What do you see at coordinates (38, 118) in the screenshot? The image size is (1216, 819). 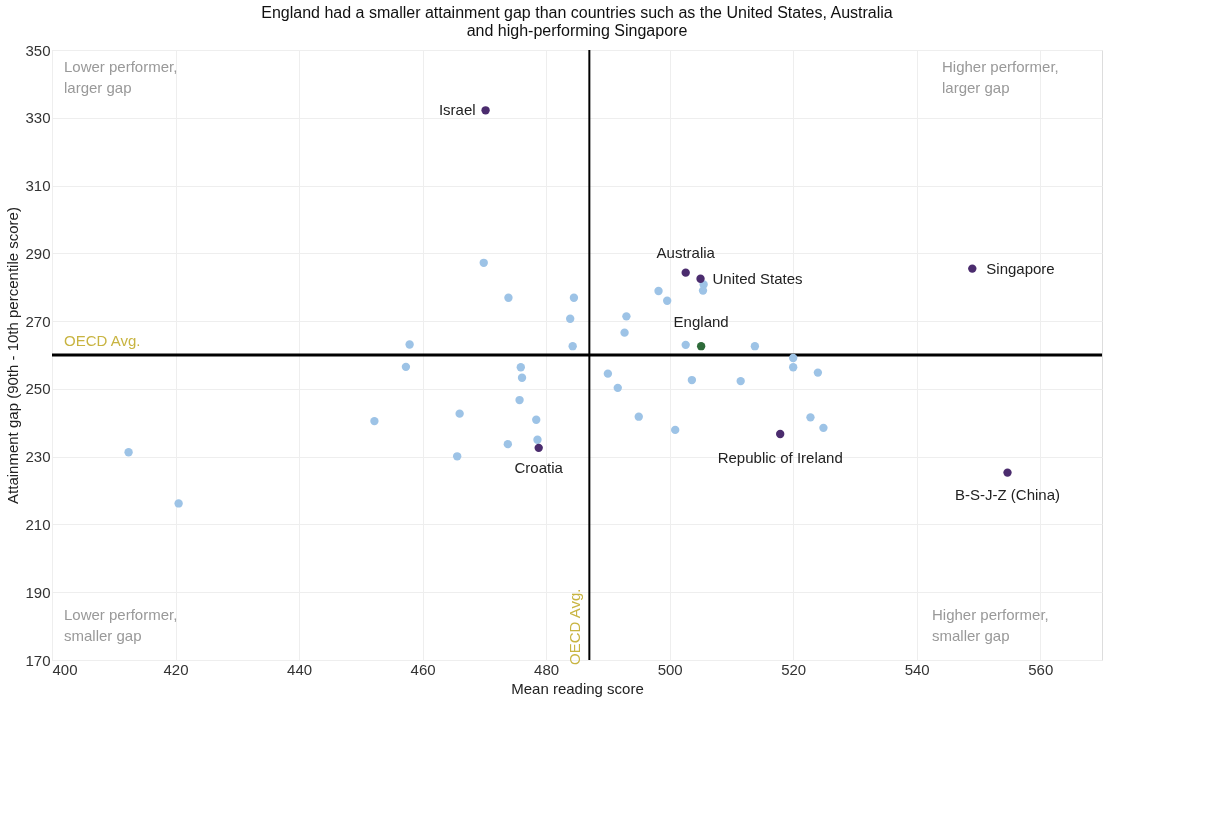 I see `y-tick-label: 330` at bounding box center [38, 118].